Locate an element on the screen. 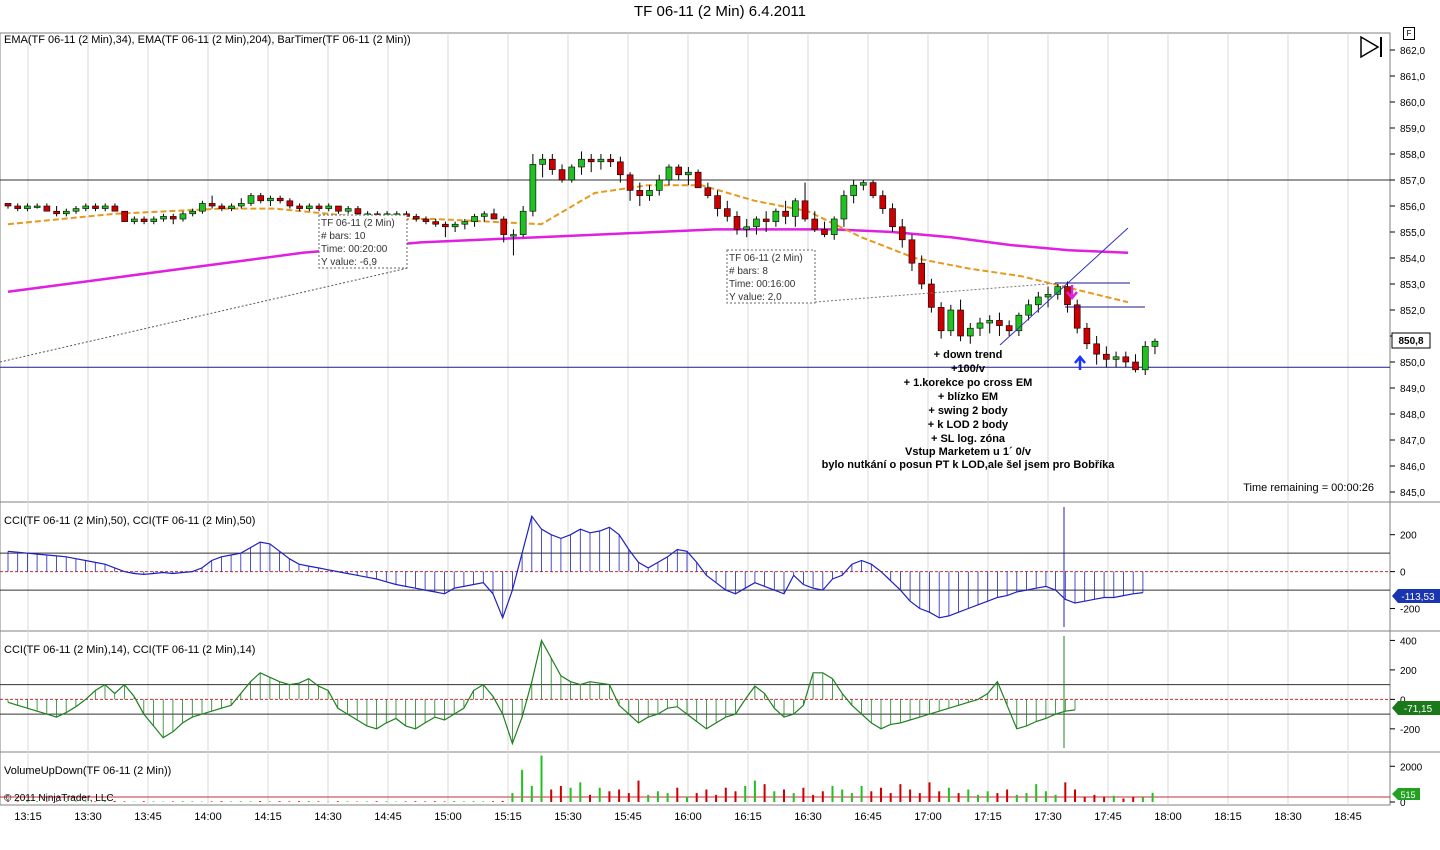  x-tick-label: 16:30 is located at coordinates (808, 817).